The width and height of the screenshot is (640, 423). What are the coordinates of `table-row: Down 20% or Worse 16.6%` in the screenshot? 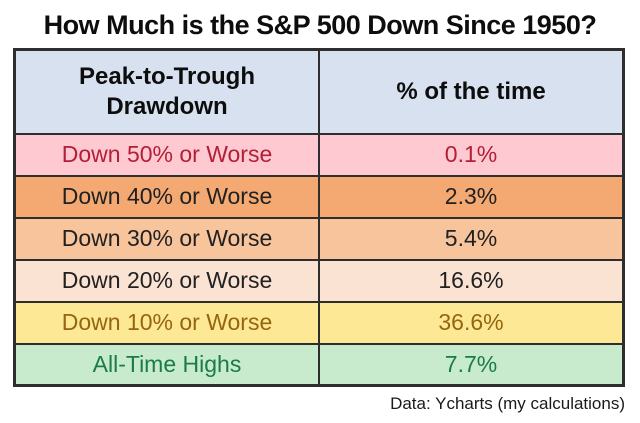 It's located at (319, 280).